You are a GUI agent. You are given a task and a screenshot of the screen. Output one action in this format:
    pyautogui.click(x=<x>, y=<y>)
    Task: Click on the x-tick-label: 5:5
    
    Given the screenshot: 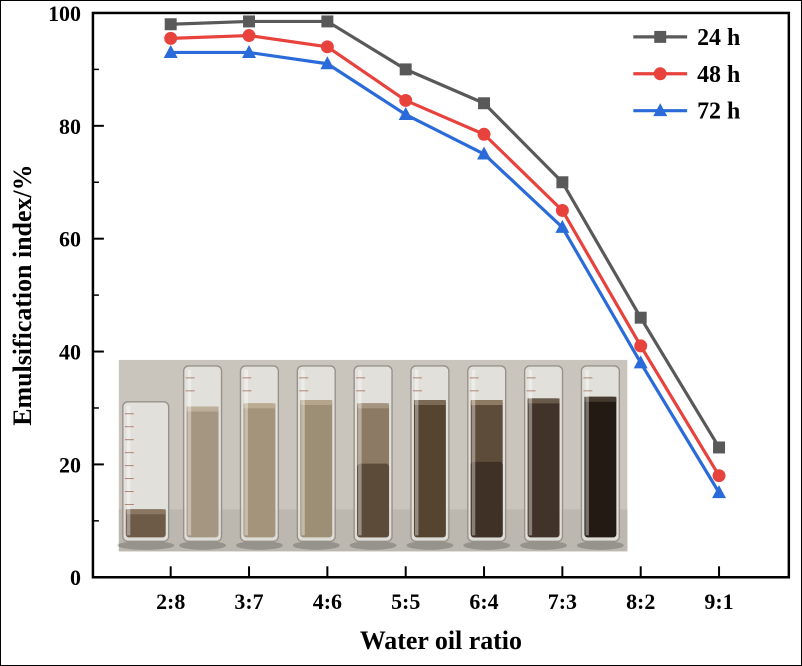 What is the action you would take?
    pyautogui.click(x=405, y=601)
    